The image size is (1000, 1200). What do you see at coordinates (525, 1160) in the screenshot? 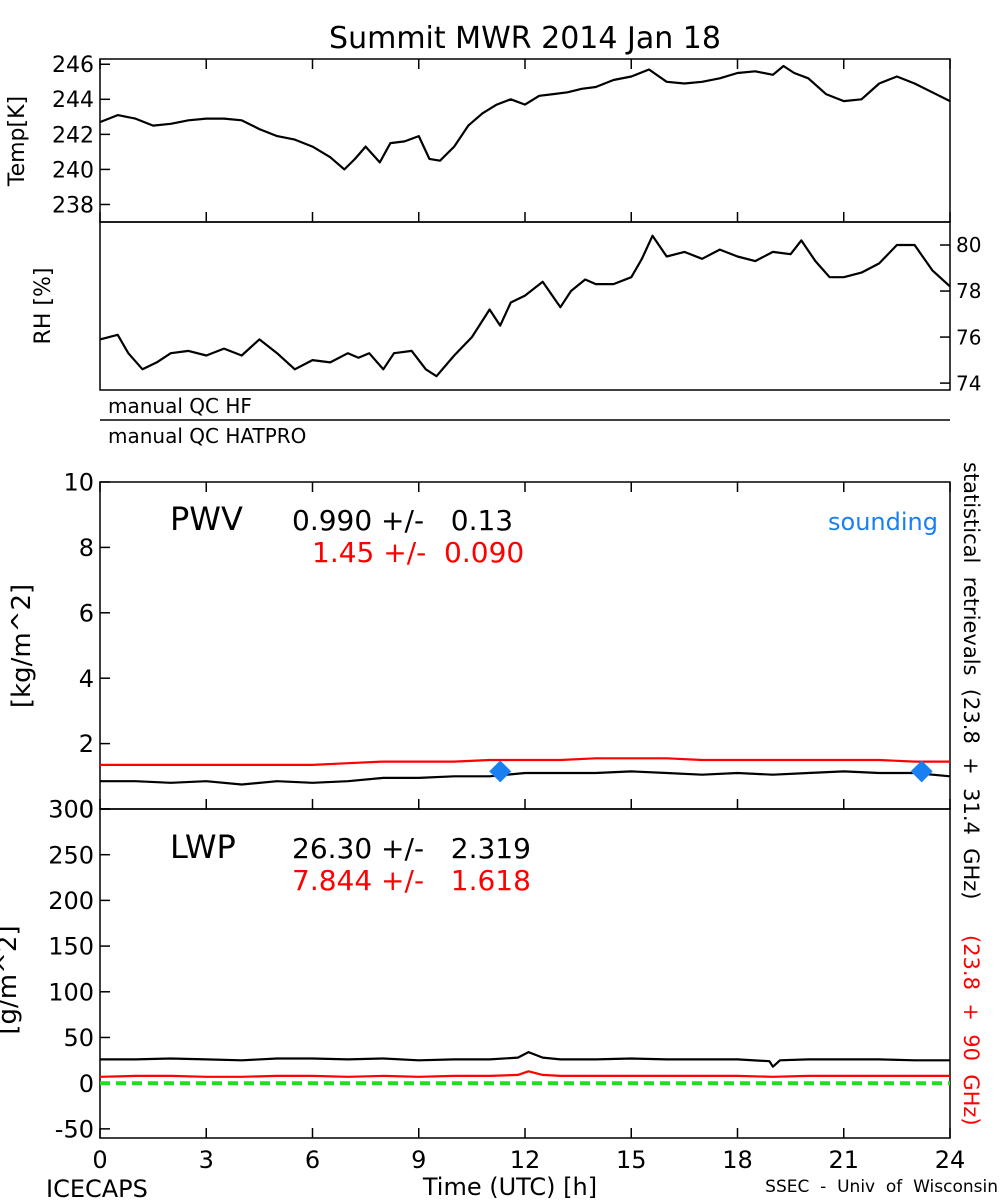
I see `time-tick-label-4: 12` at bounding box center [525, 1160].